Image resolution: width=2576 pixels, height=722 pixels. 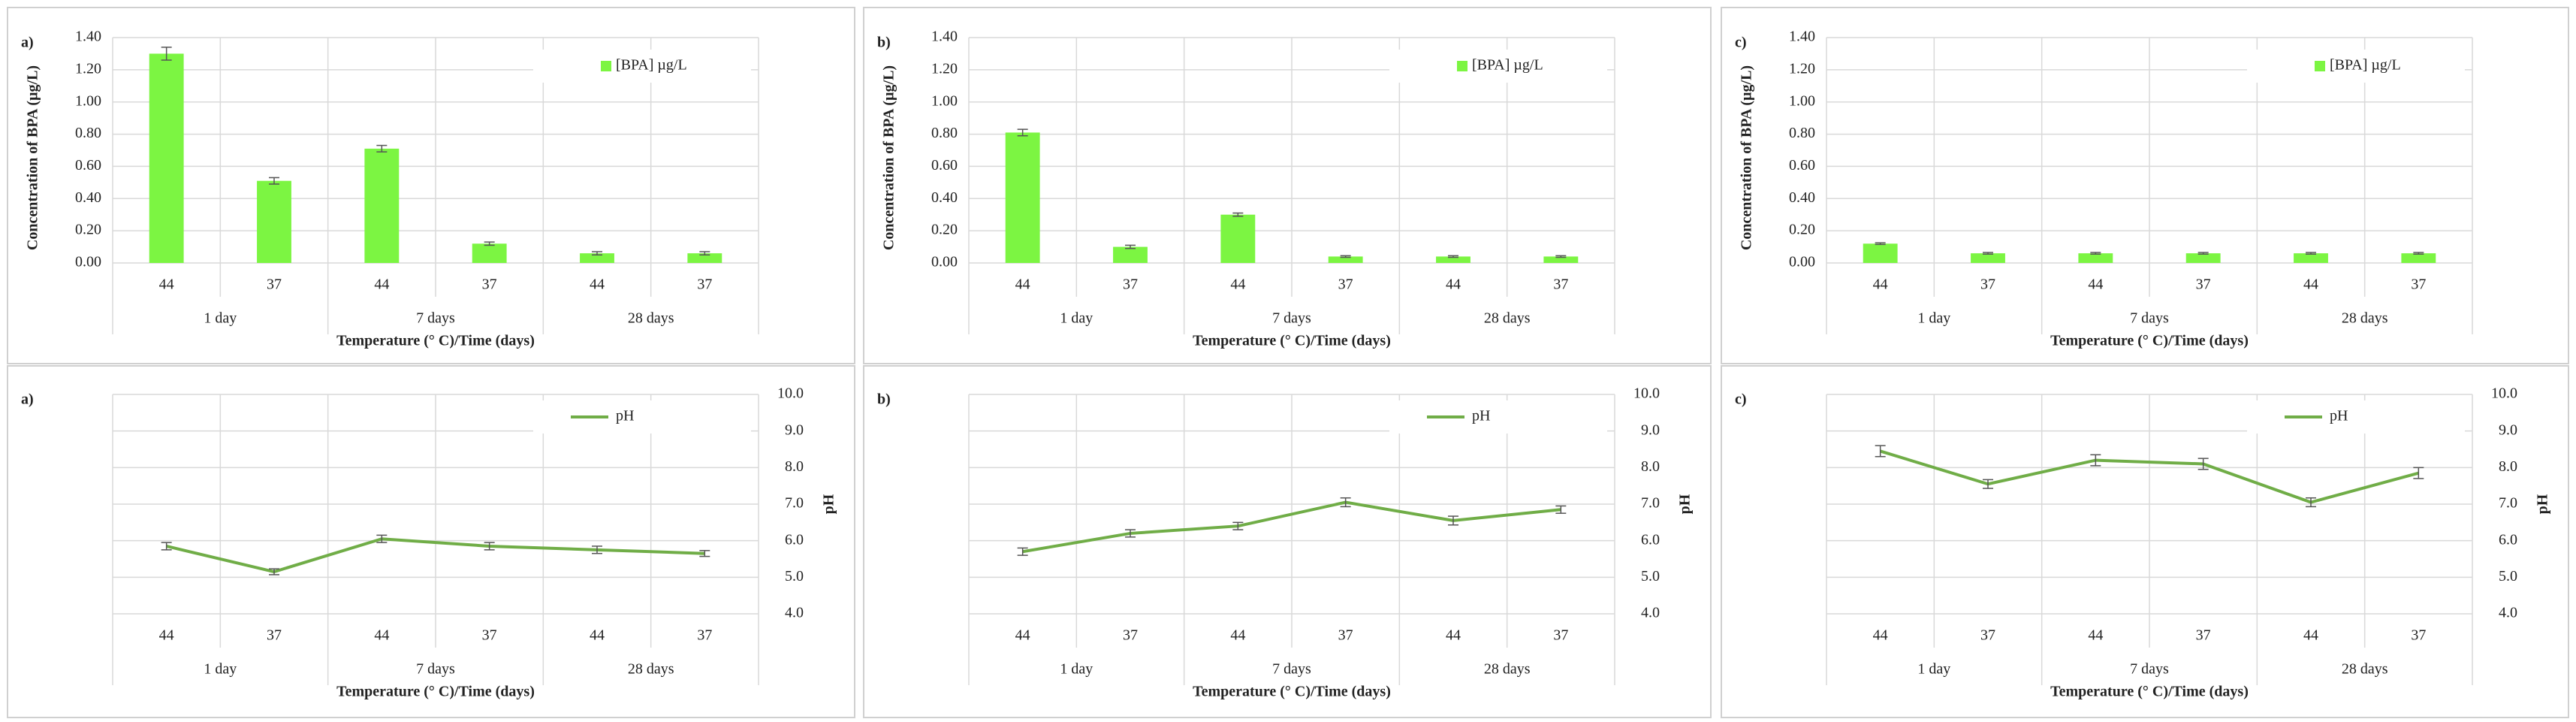 I want to click on panel-label: b), so click(x=884, y=43).